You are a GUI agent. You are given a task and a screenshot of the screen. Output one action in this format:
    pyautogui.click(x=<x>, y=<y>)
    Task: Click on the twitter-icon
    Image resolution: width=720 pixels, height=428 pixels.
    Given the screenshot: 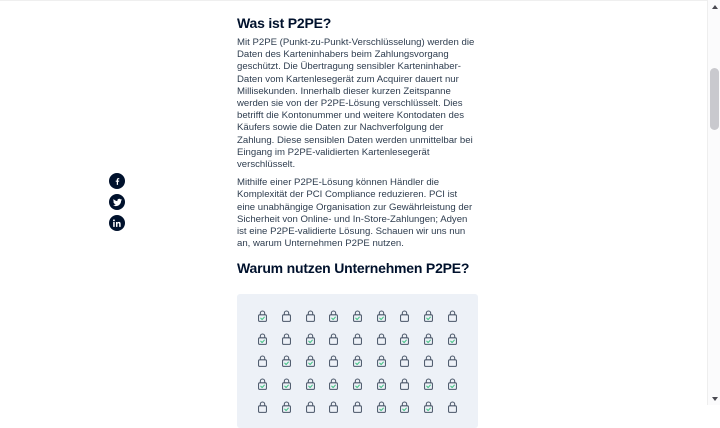 What is the action you would take?
    pyautogui.click(x=117, y=202)
    